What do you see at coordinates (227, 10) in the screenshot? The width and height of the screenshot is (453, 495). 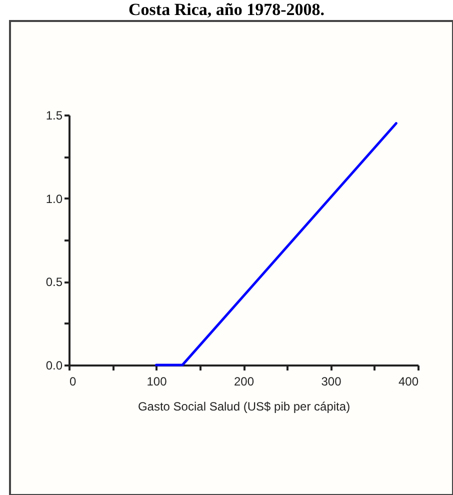 I see `chart-title: Costa Rica, año 1978-2008.` at bounding box center [227, 10].